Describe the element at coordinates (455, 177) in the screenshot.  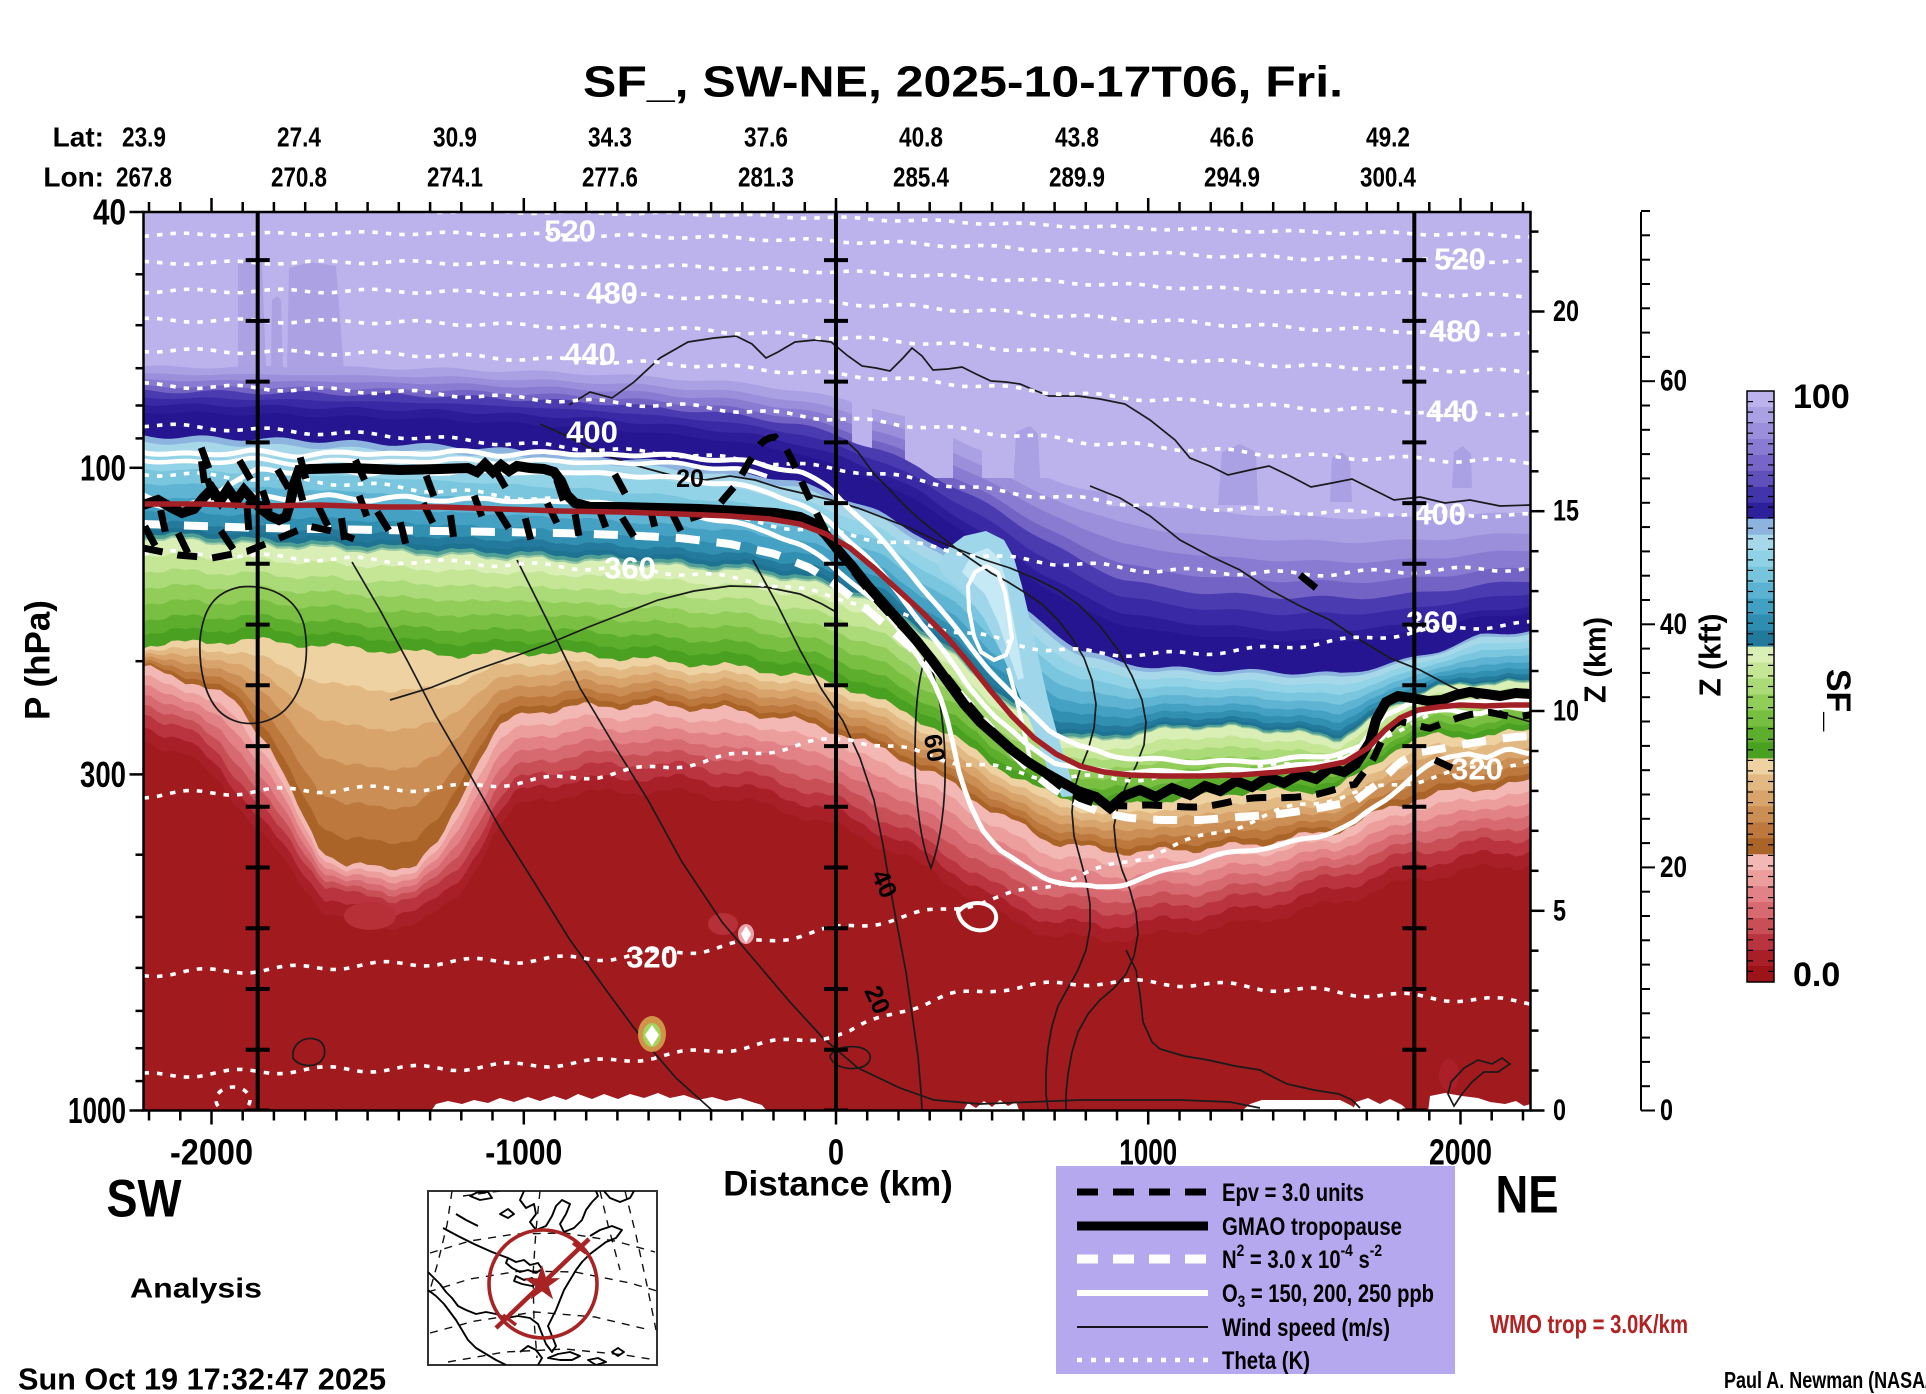
I see `svg-text: 274.1` at that location.